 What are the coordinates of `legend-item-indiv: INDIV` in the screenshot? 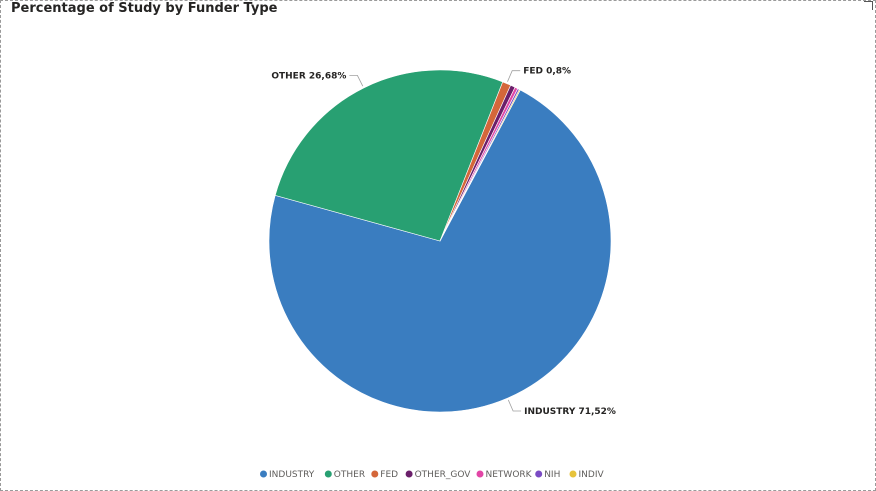 It's located at (587, 475).